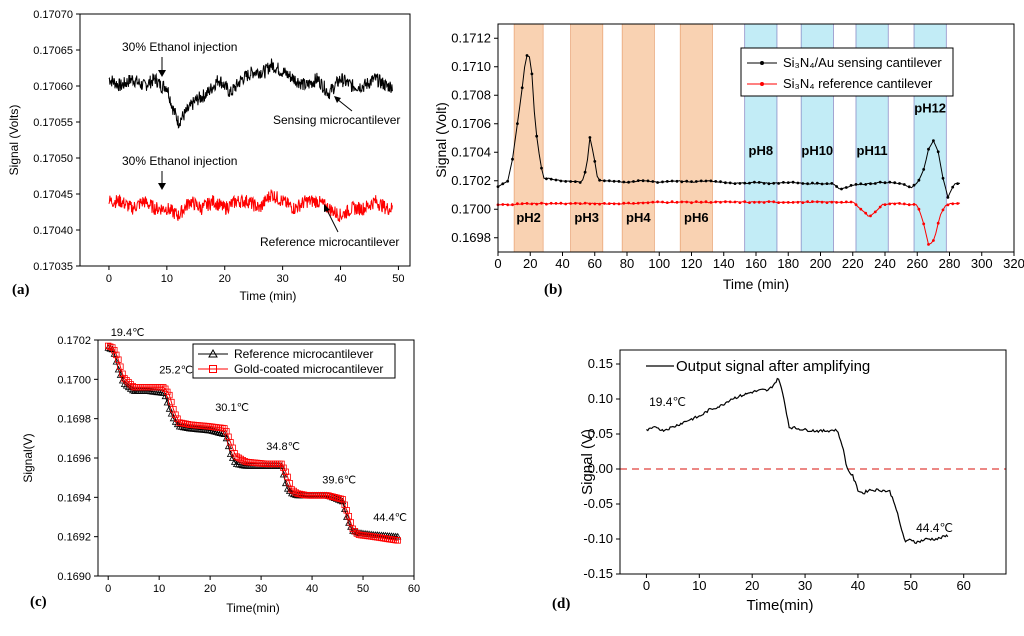 This screenshot has width=1024, height=636. I want to click on ph-band-label-ph3: pH3, so click(586, 217).